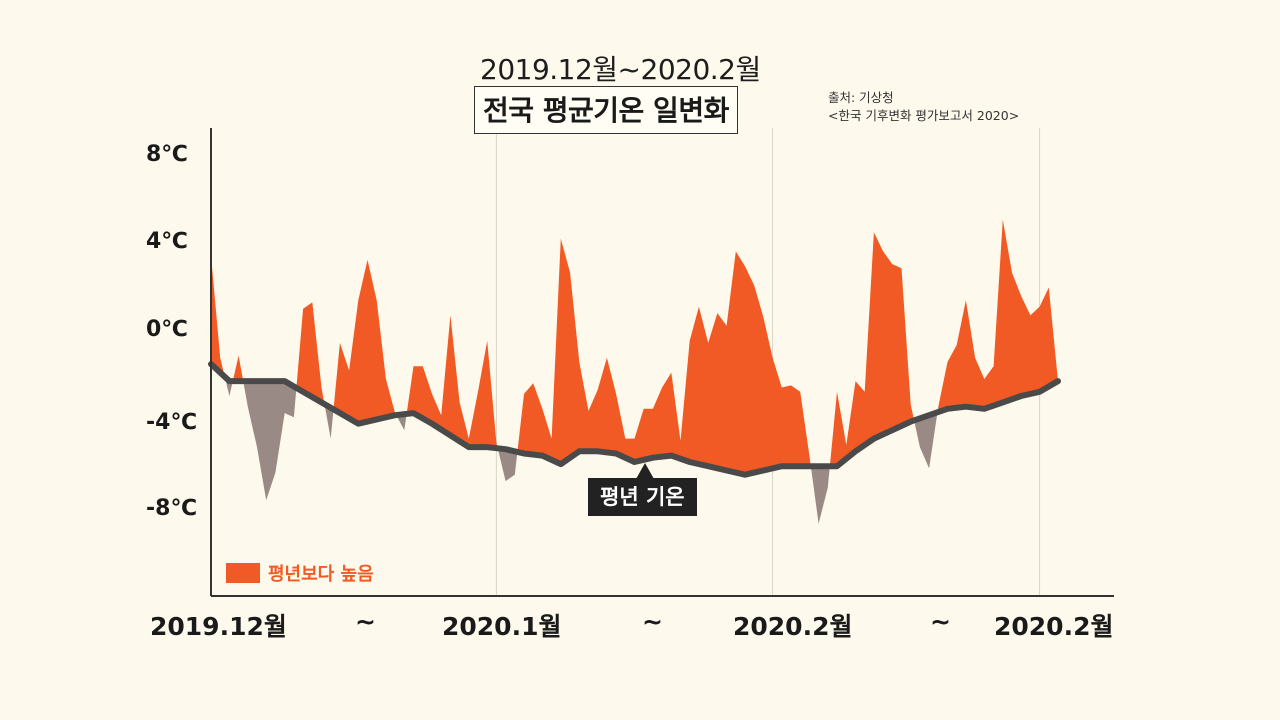 The image size is (1280, 720). What do you see at coordinates (861, 97) in the screenshot?
I see `source-line: 출처: 기상청` at bounding box center [861, 97].